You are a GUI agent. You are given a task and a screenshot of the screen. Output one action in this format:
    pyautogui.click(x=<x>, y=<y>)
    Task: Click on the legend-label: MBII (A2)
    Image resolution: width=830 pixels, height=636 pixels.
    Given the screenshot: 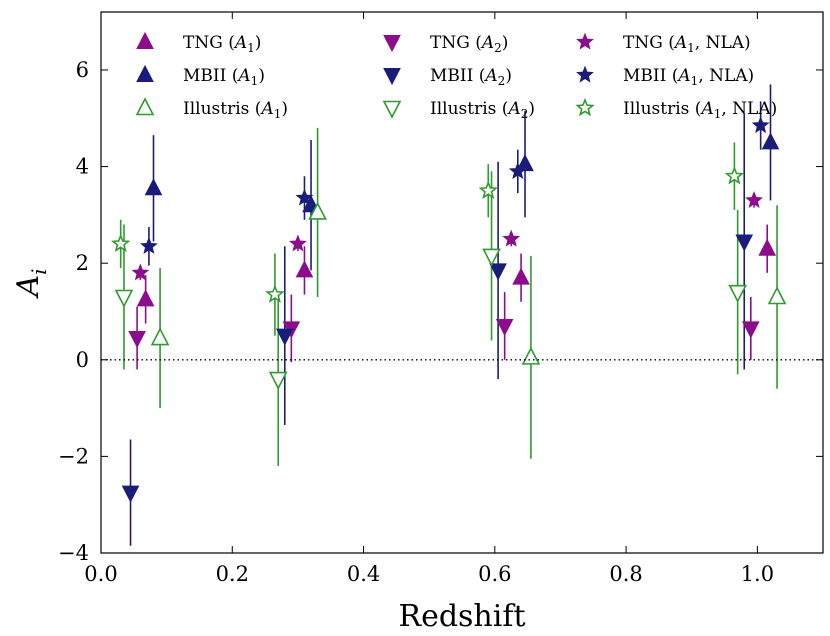 What is the action you would take?
    pyautogui.click(x=471, y=77)
    